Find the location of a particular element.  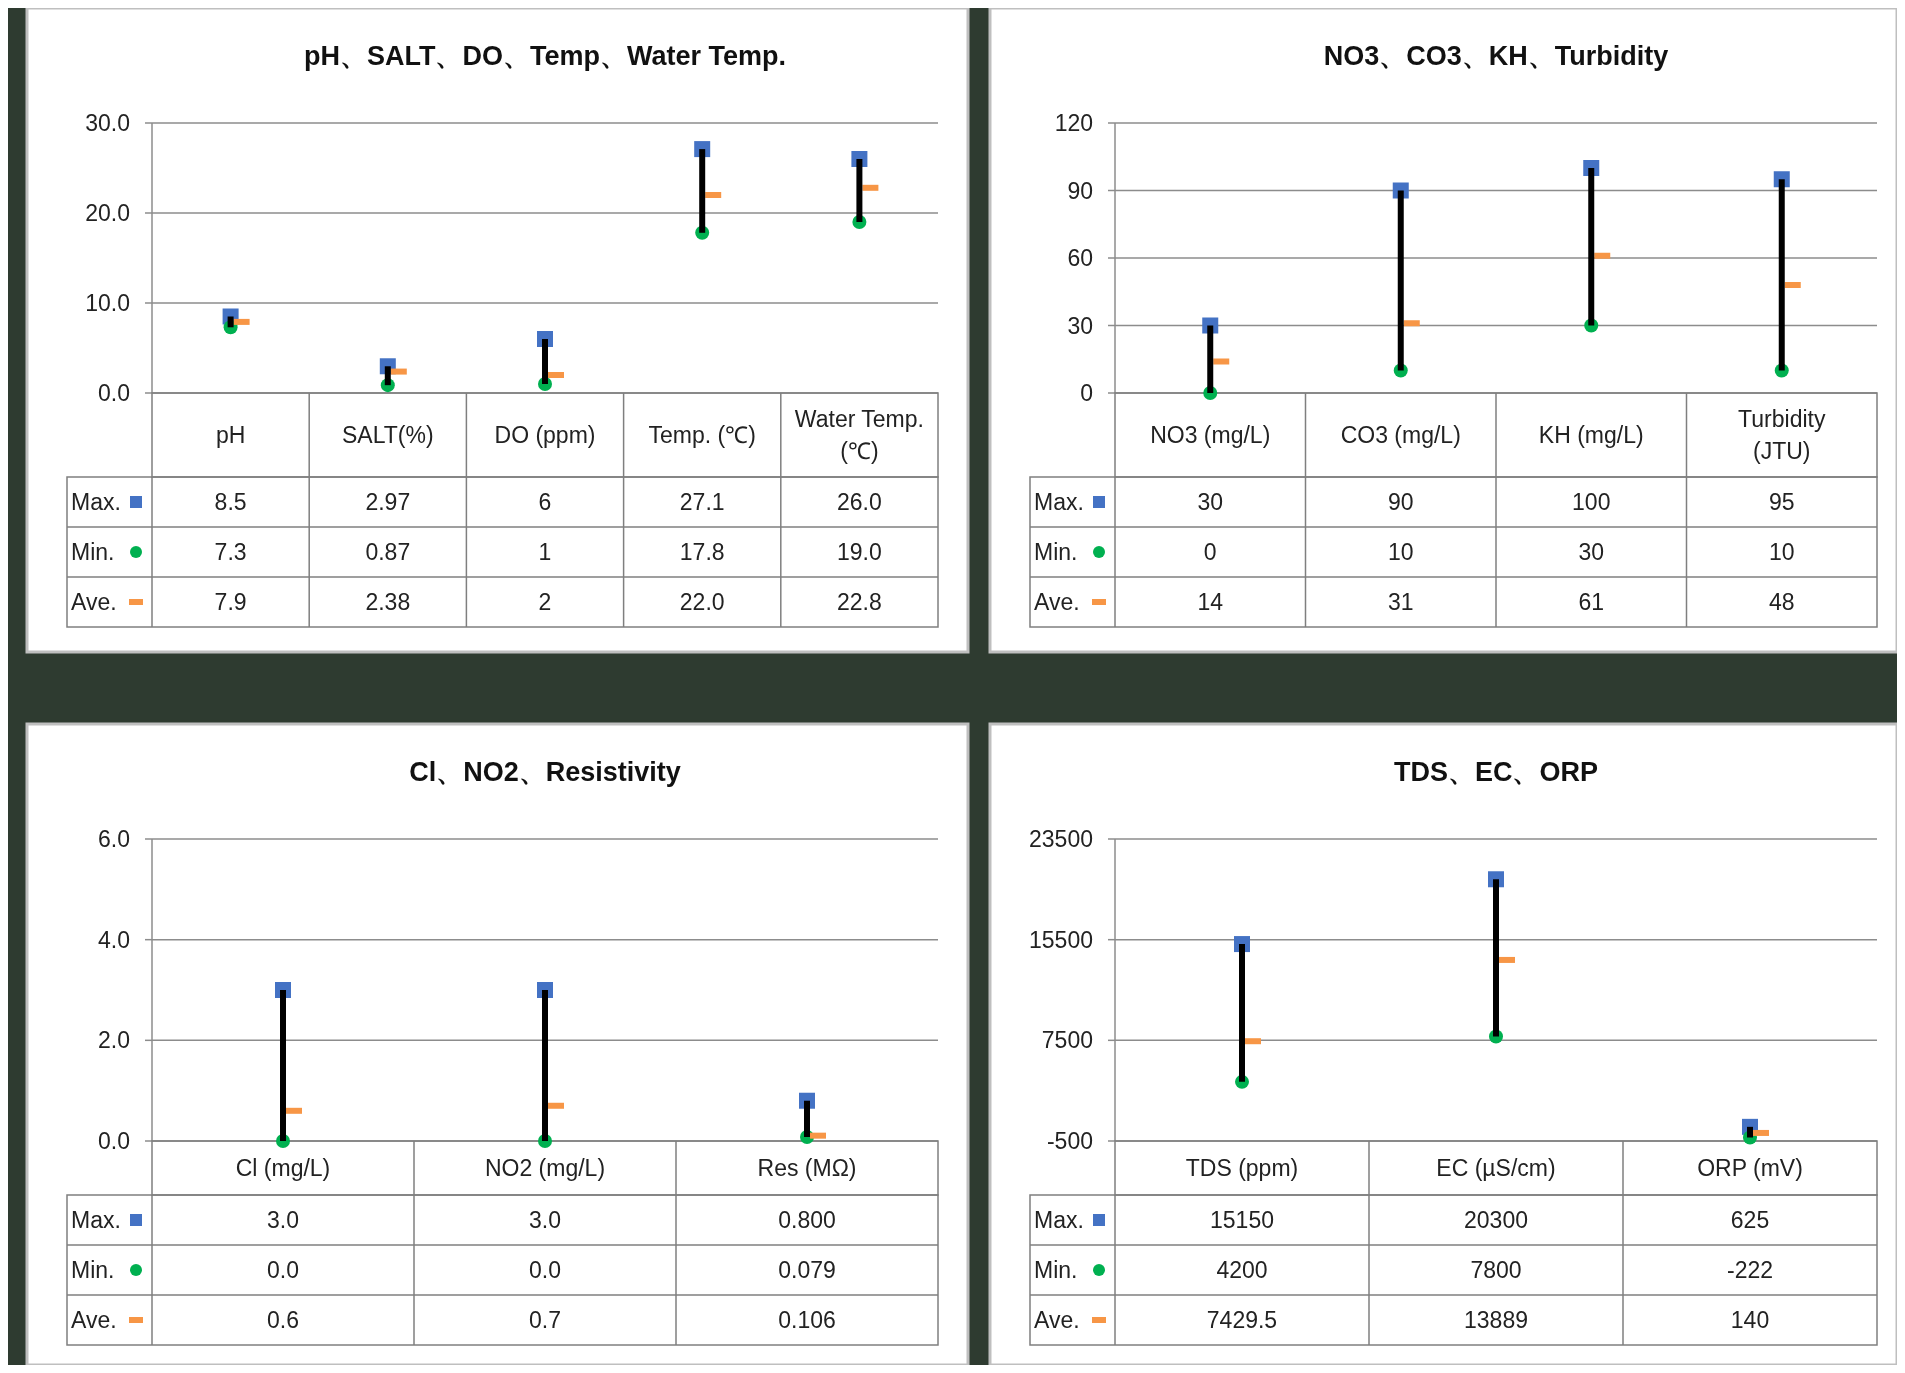

data-label: 0.079 is located at coordinates (807, 1270).